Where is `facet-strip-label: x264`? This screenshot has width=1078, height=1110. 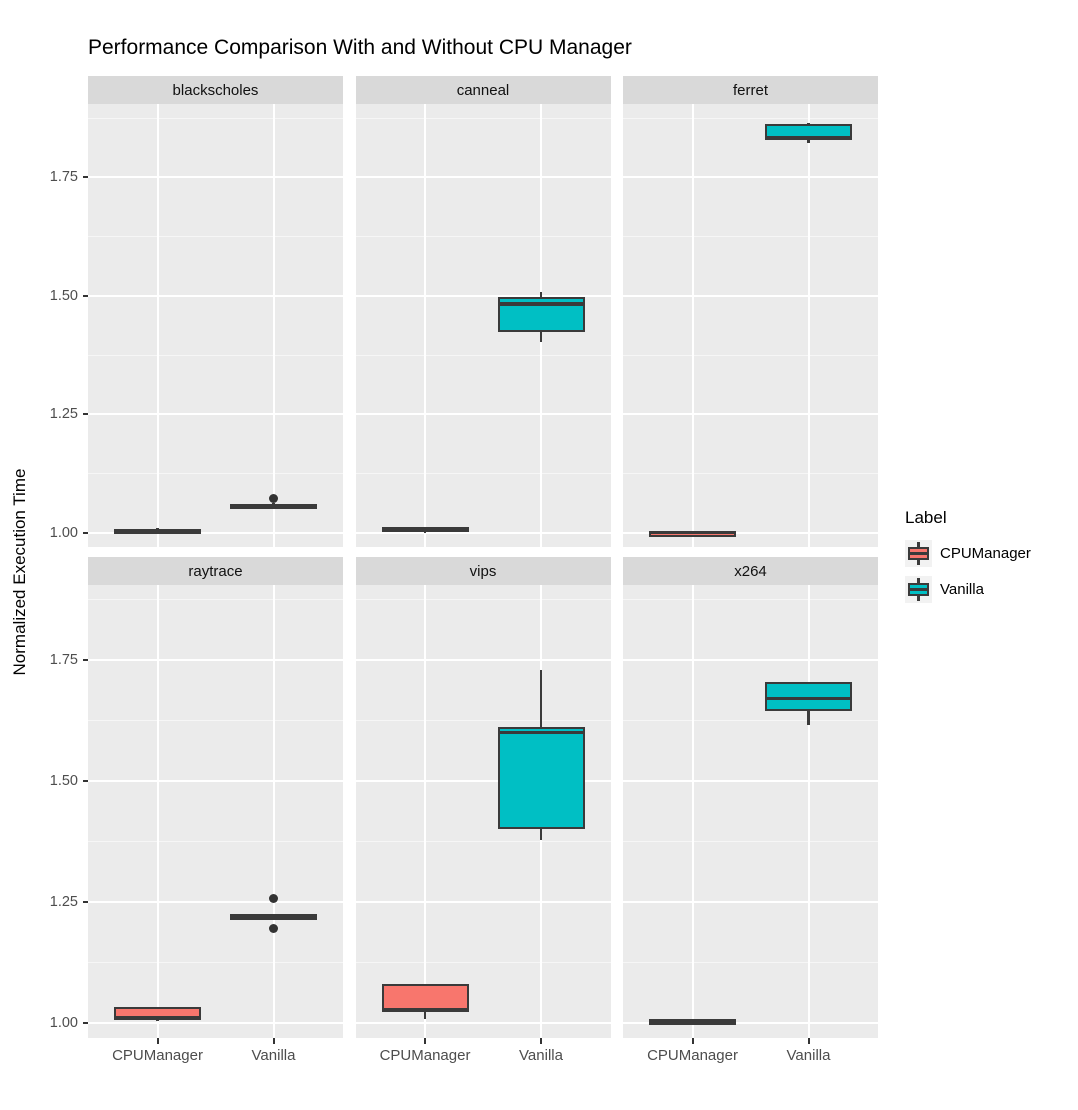 facet-strip-label: x264 is located at coordinates (750, 571).